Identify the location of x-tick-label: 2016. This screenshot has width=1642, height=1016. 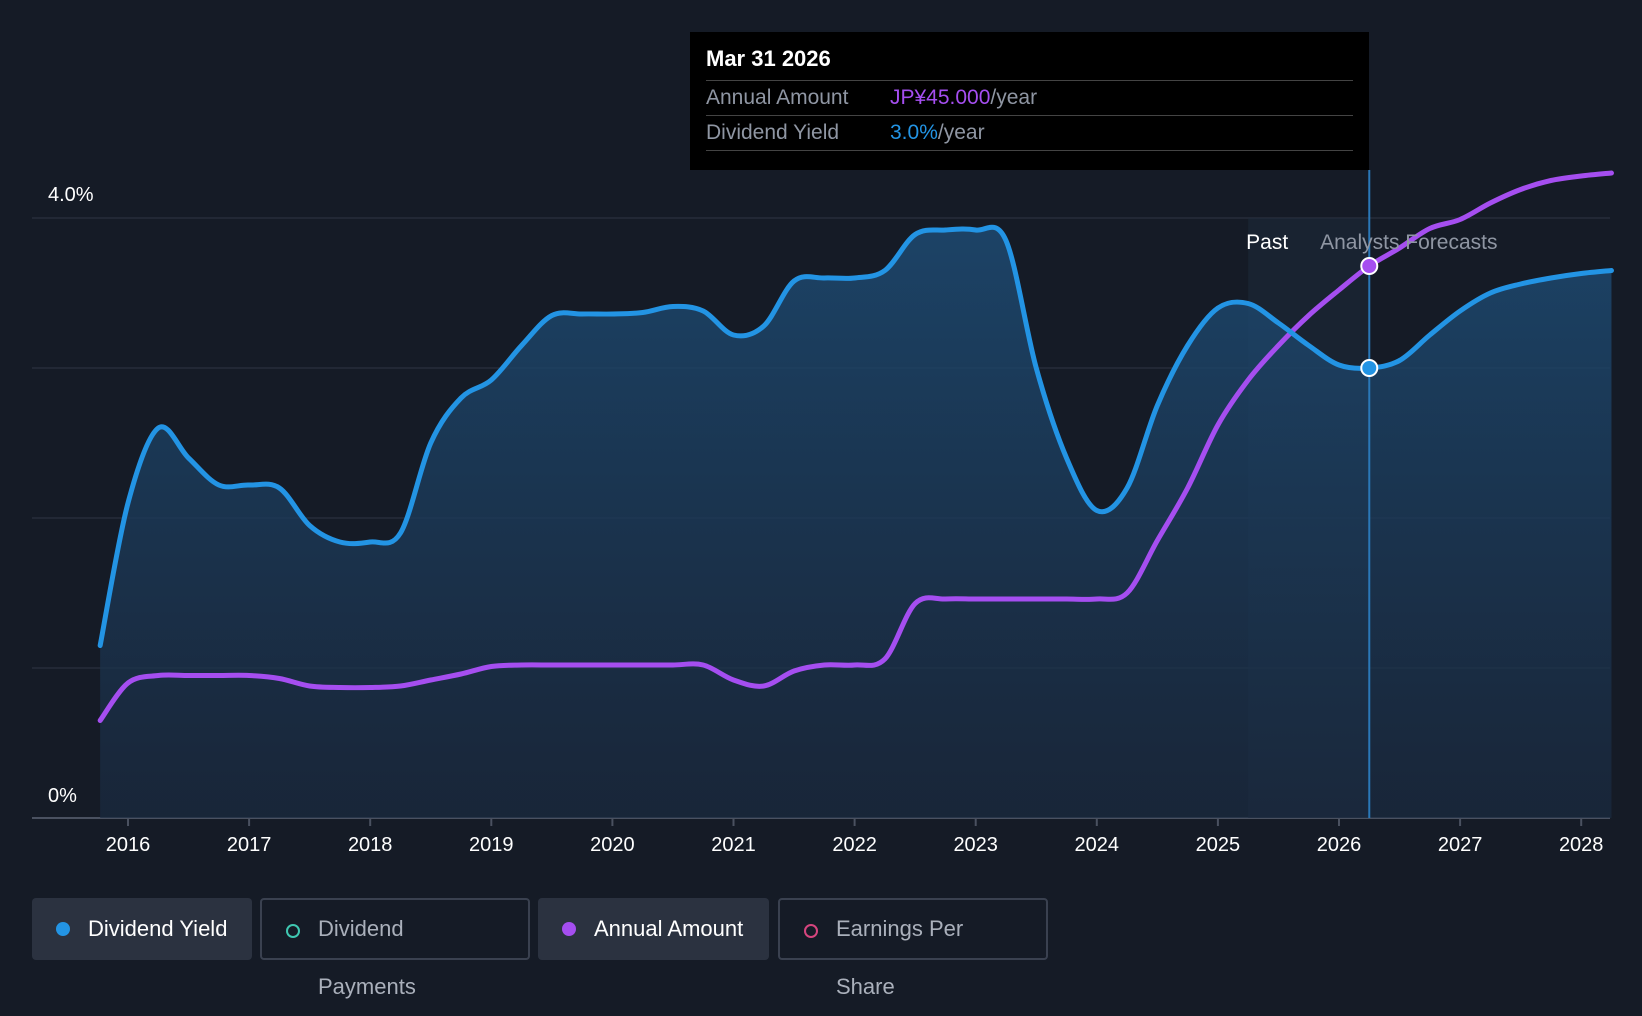
(128, 845).